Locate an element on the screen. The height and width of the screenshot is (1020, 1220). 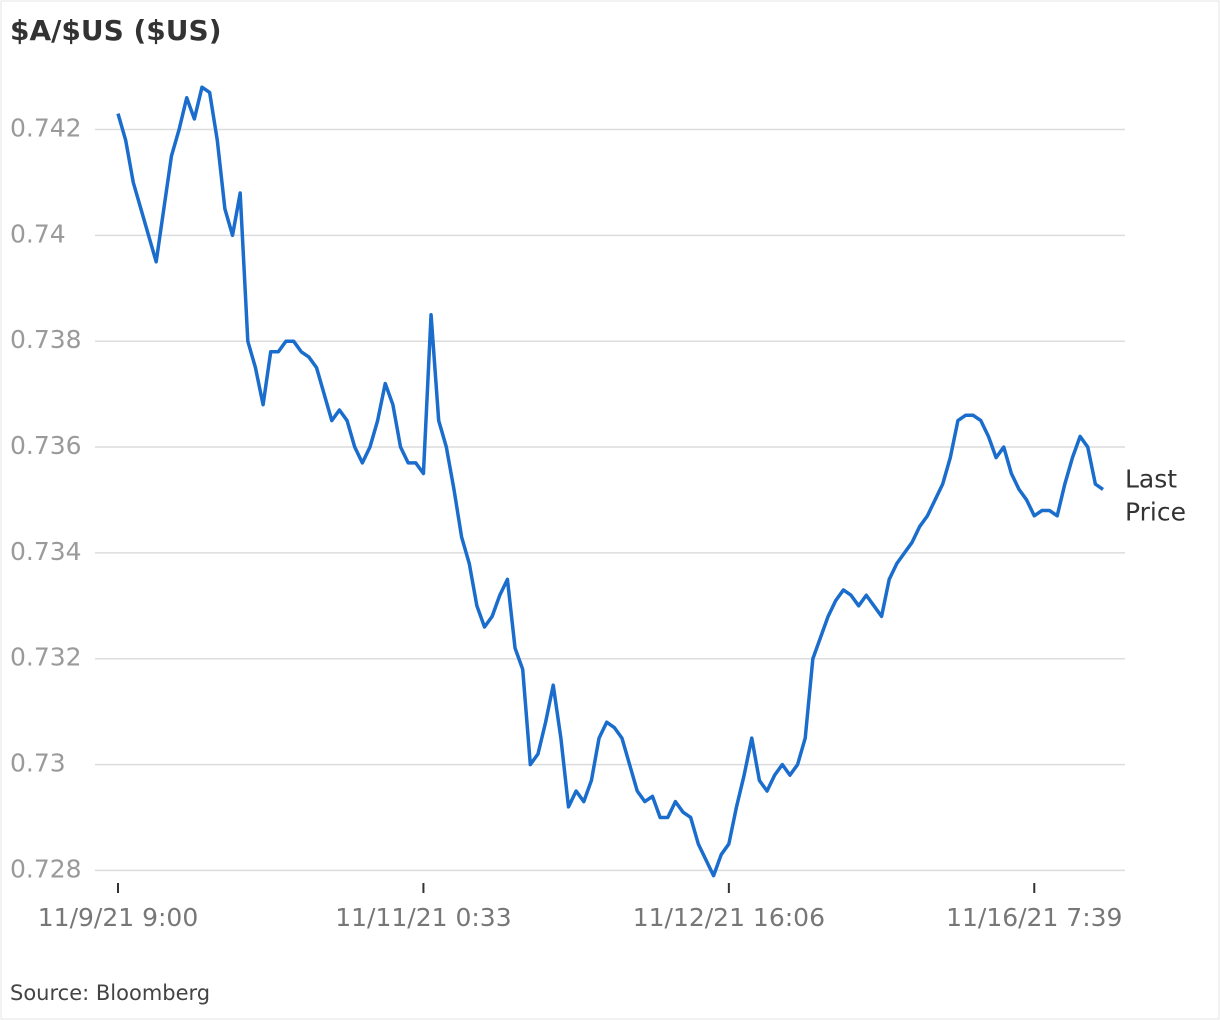
y-tick-label: 0.728 is located at coordinates (46, 868).